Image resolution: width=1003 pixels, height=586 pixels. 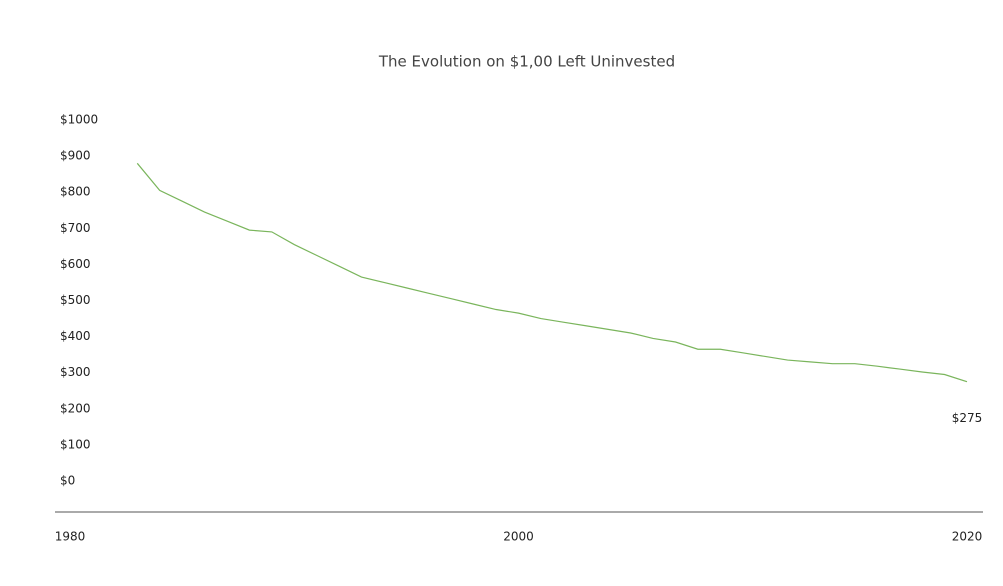 I want to click on y-tick-label: $200, so click(x=75, y=408).